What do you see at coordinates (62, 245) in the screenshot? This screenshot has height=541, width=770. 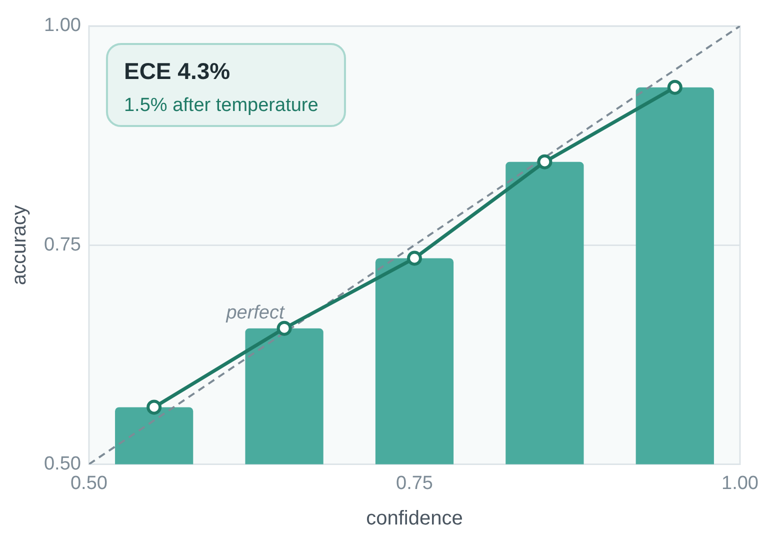 I see `y-tick-label: 0.75` at bounding box center [62, 245].